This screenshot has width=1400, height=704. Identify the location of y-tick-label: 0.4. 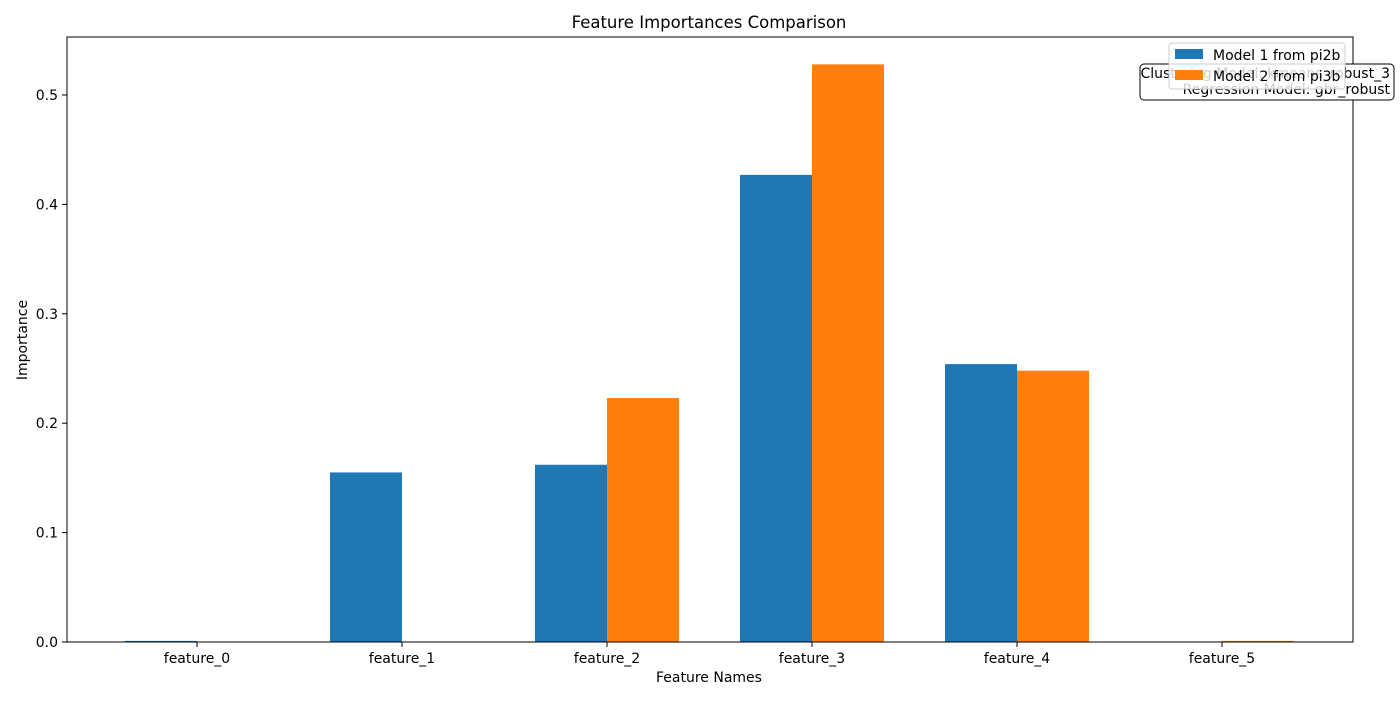
(47, 205).